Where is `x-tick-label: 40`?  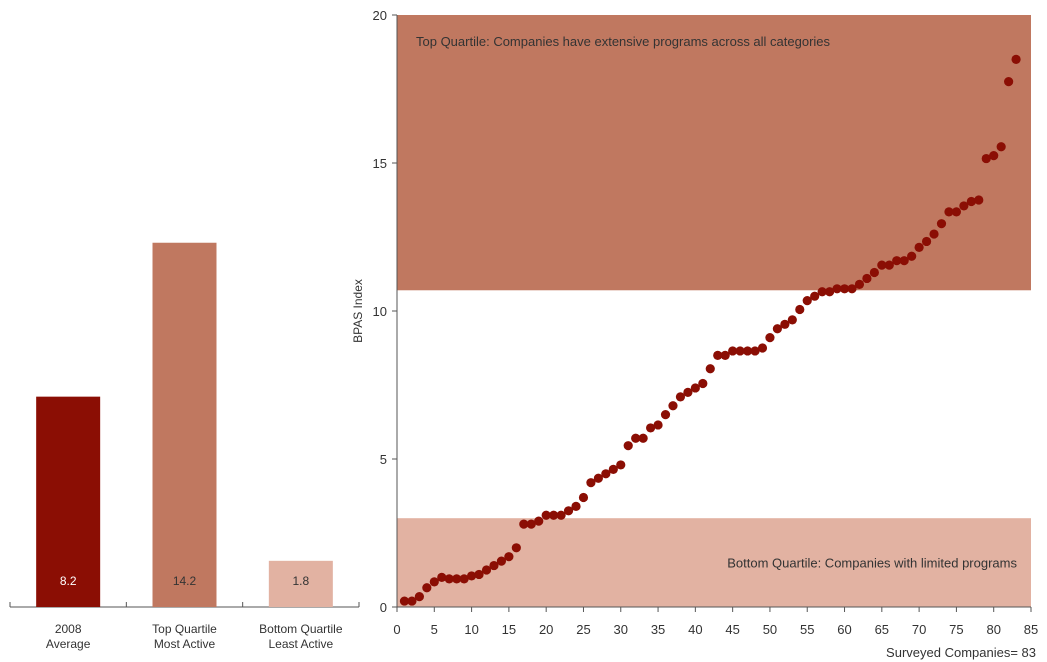 x-tick-label: 40 is located at coordinates (695, 629).